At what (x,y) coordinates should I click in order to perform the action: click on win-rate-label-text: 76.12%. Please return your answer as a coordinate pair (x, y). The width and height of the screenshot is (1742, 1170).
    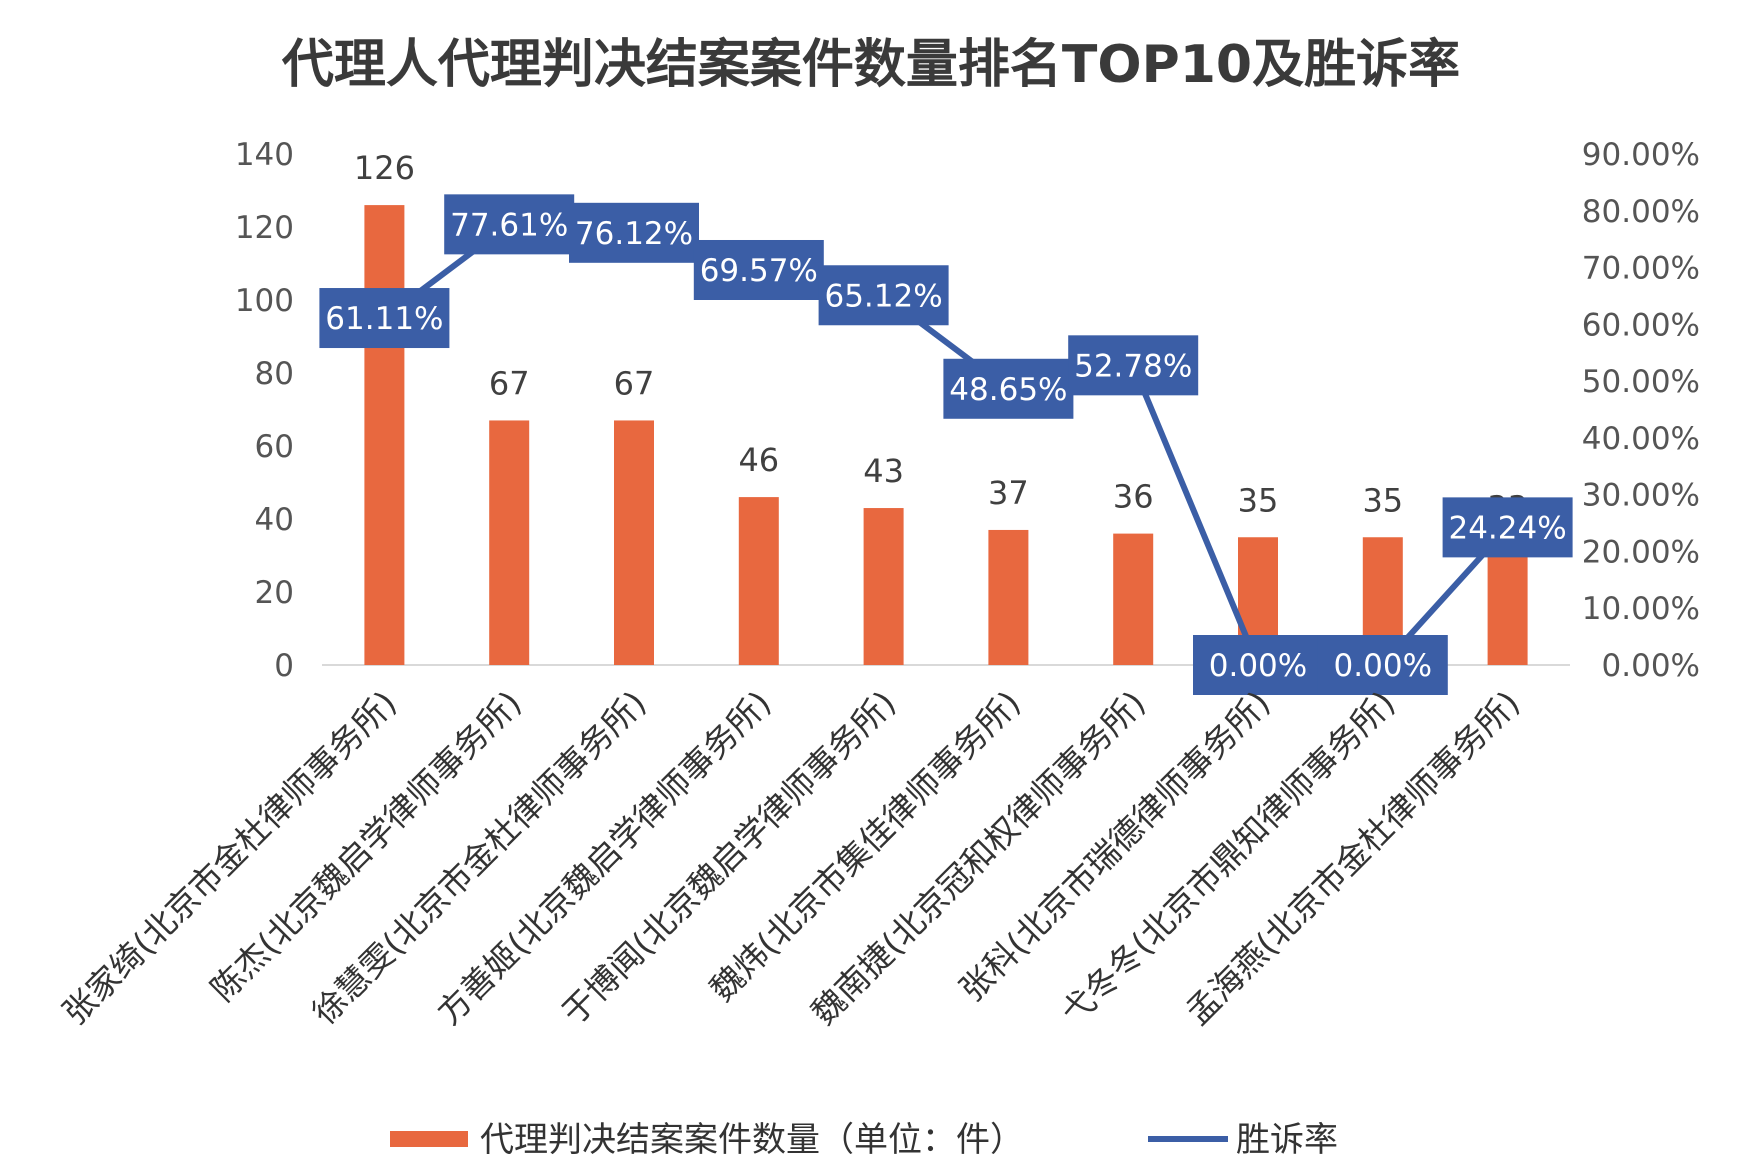
    Looking at the image, I should click on (634, 234).